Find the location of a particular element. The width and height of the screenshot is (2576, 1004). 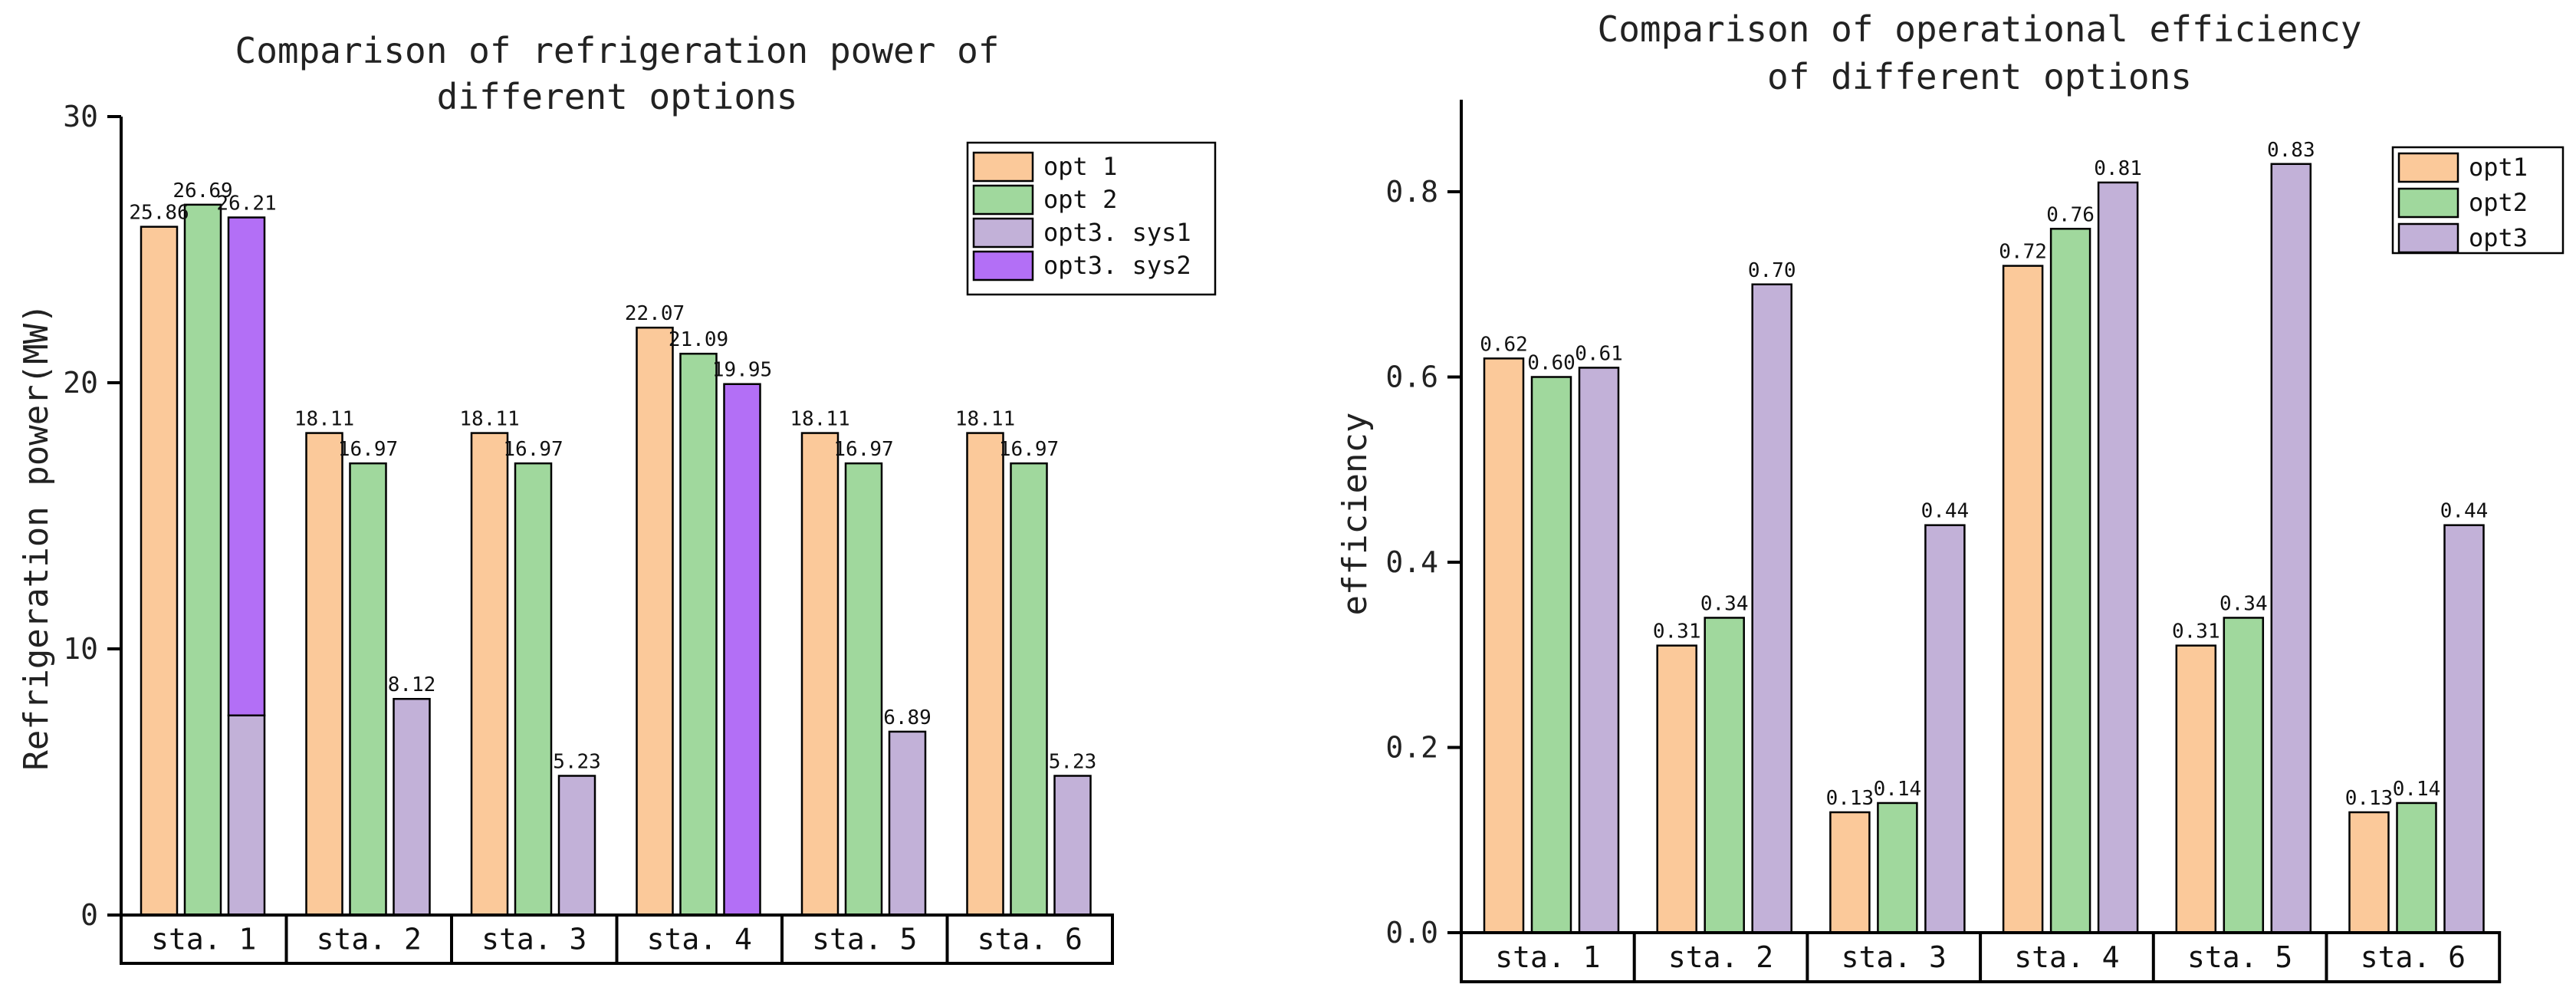

y-tick-label: 0 is located at coordinates (89, 915).